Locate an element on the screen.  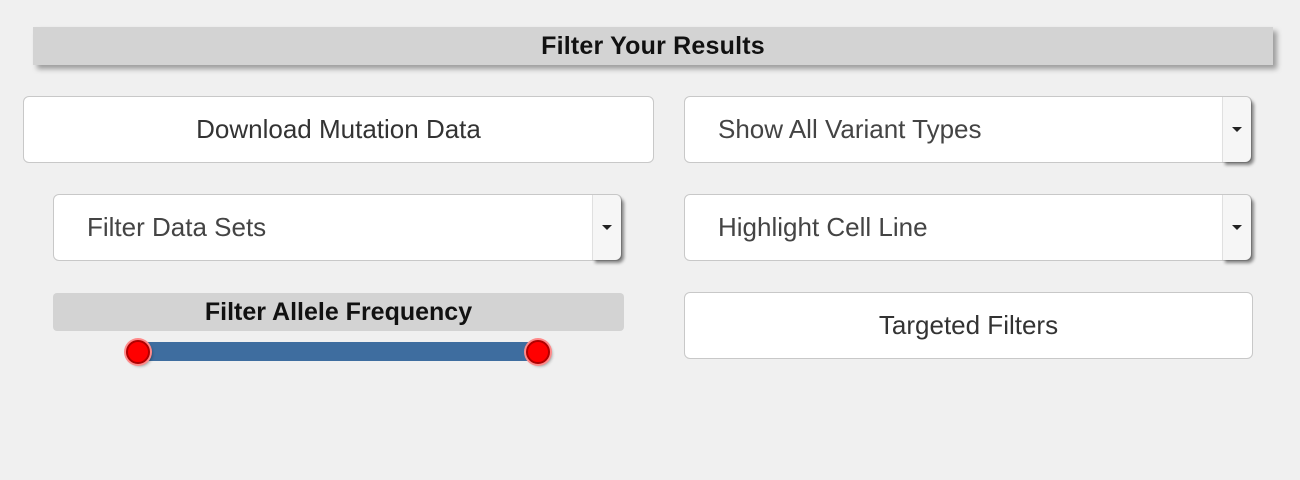
cell-line-dropdown-toggle is located at coordinates (1236, 227).